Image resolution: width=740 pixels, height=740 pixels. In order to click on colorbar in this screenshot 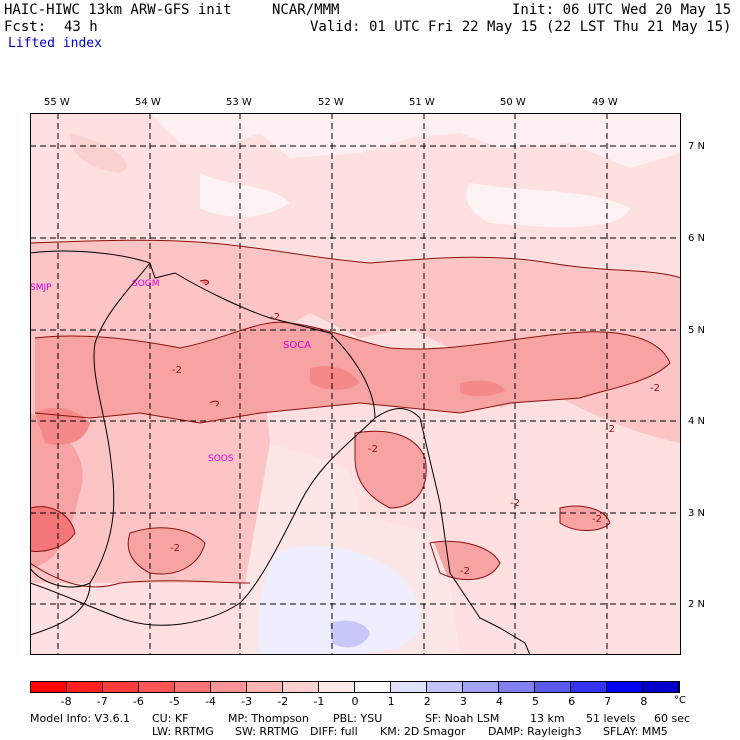, I will do `click(355, 687)`.